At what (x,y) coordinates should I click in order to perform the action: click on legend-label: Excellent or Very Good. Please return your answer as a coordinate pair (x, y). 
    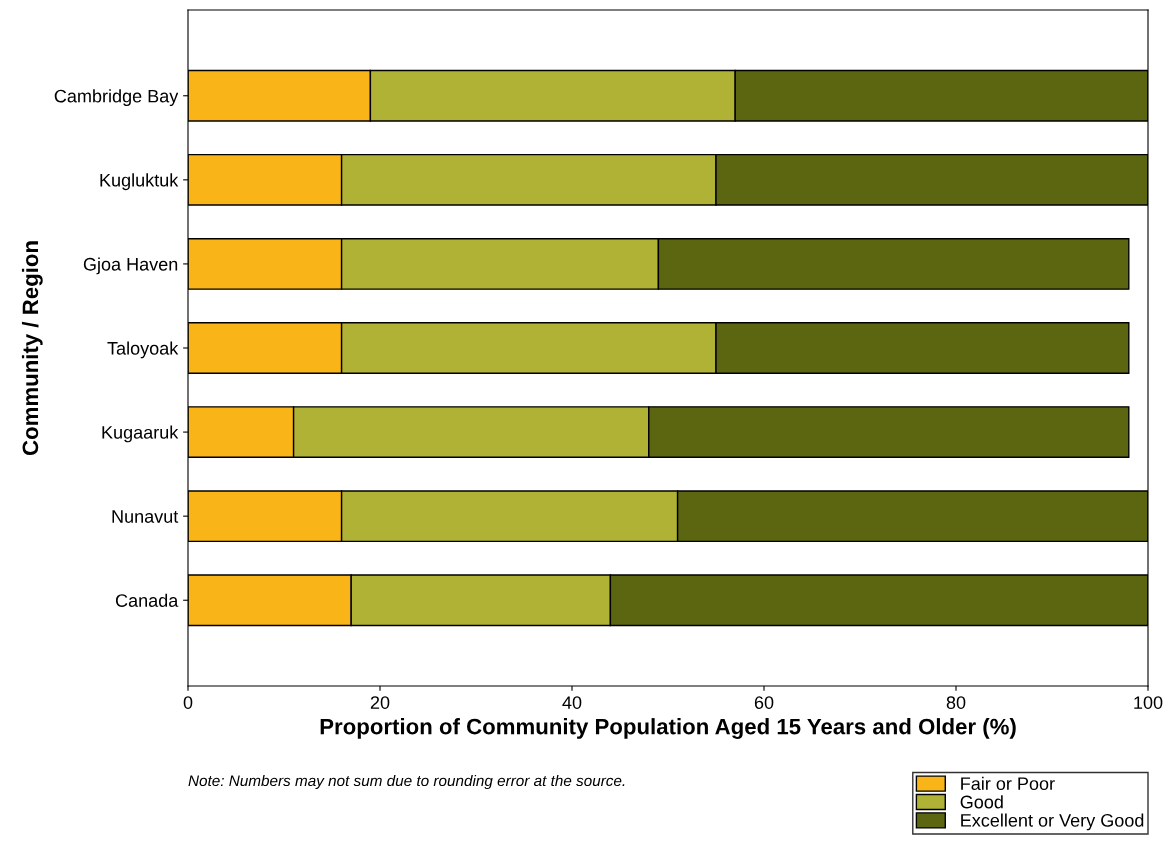
    Looking at the image, I should click on (1052, 822).